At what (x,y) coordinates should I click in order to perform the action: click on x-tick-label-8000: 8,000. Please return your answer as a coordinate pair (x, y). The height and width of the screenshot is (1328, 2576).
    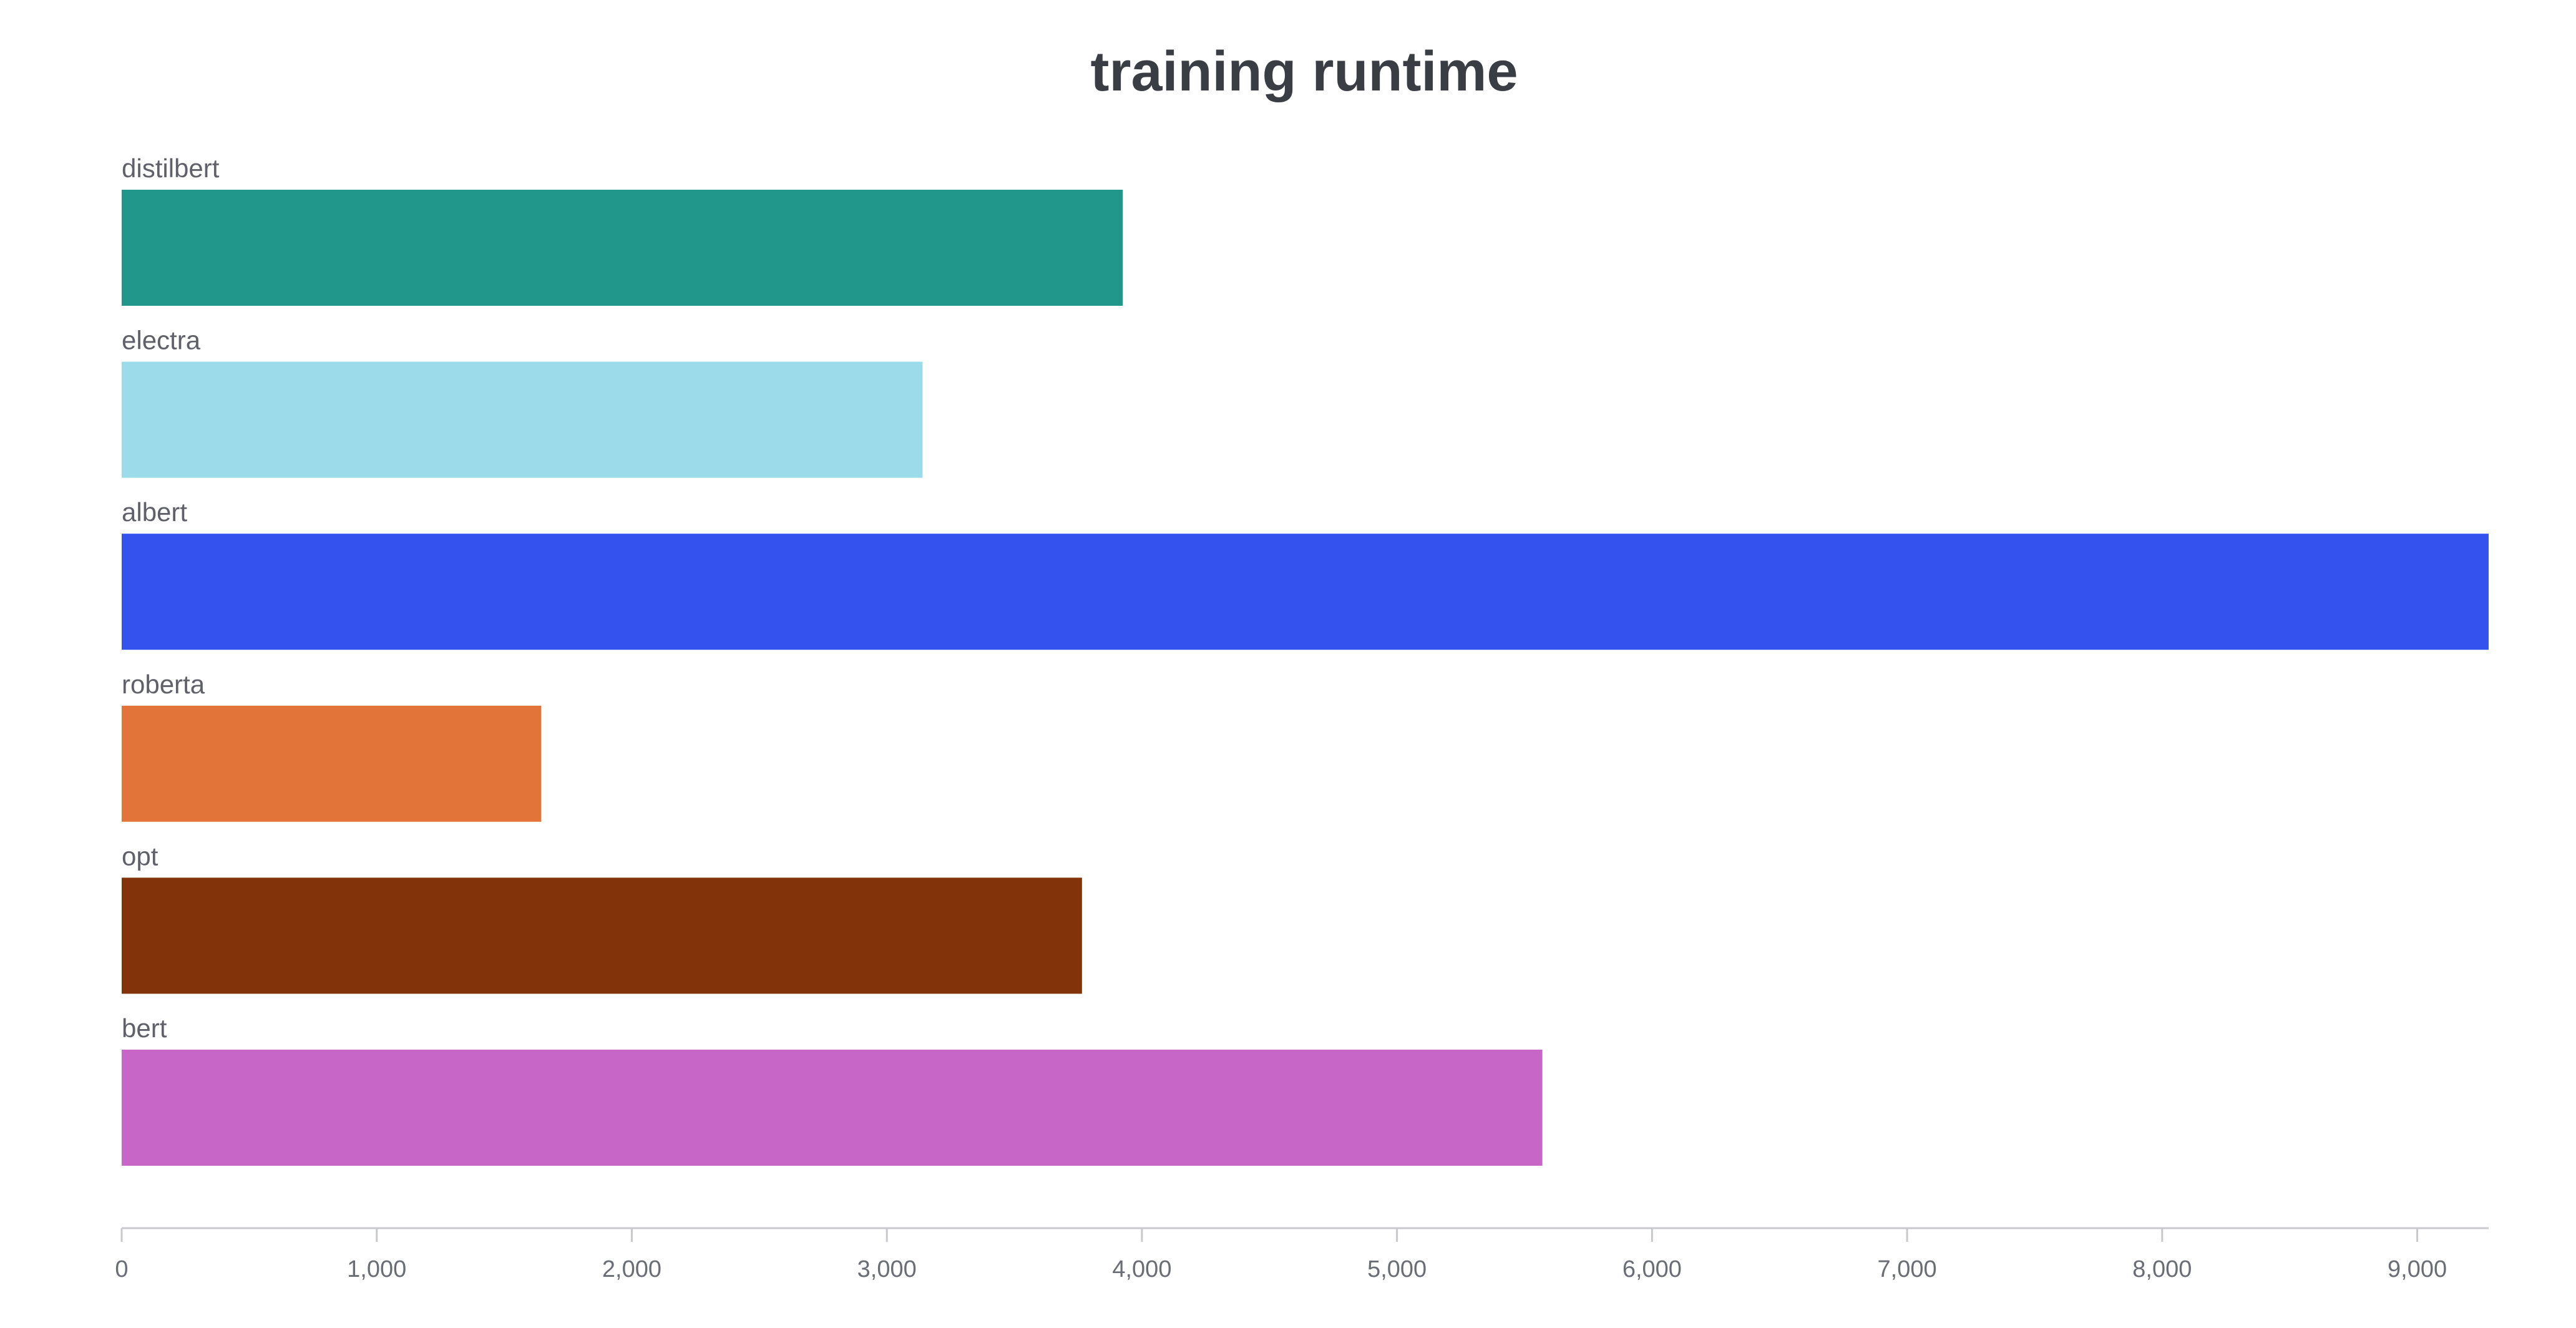
    Looking at the image, I should click on (2162, 1269).